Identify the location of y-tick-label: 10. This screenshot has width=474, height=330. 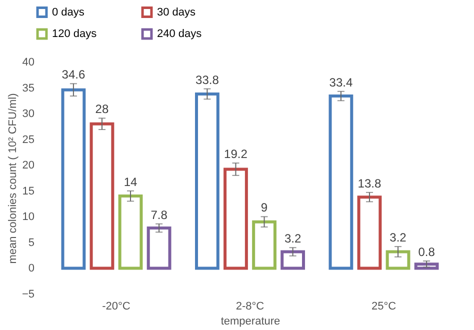
(28, 217).